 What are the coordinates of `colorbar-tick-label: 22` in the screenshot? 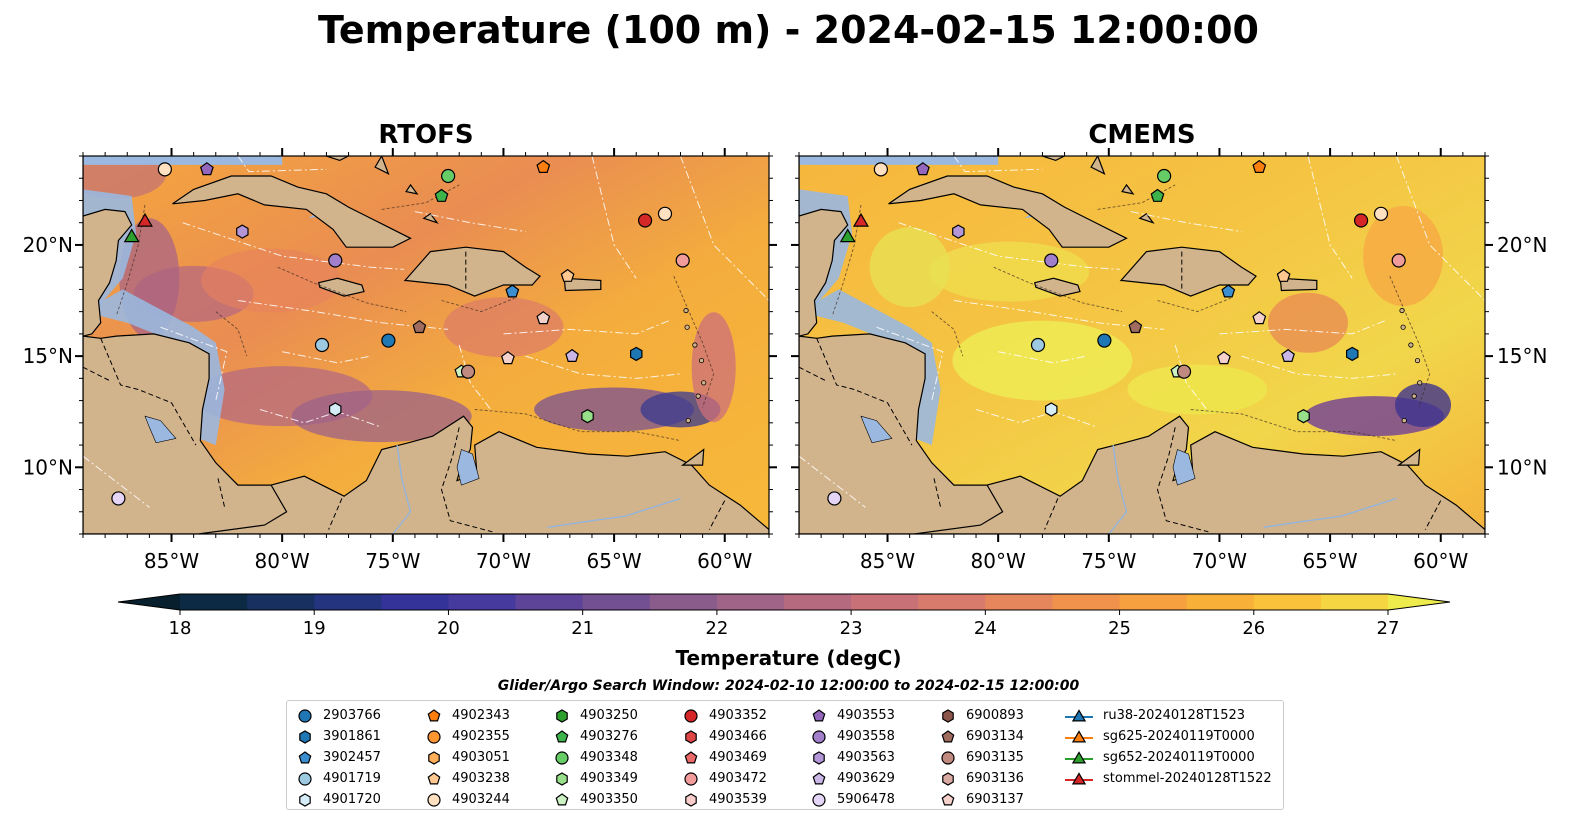 It's located at (717, 628).